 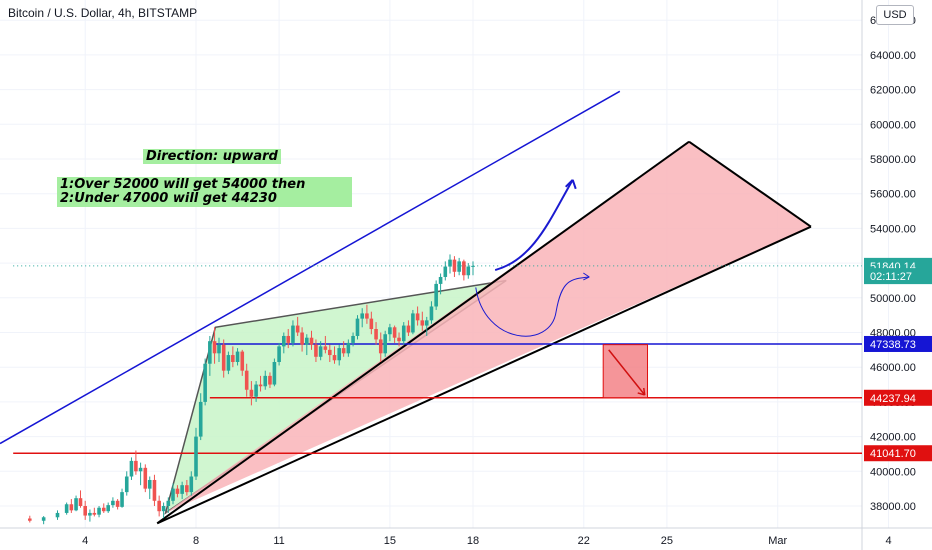 What do you see at coordinates (196, 541) in the screenshot?
I see `time-tick-label: 8` at bounding box center [196, 541].